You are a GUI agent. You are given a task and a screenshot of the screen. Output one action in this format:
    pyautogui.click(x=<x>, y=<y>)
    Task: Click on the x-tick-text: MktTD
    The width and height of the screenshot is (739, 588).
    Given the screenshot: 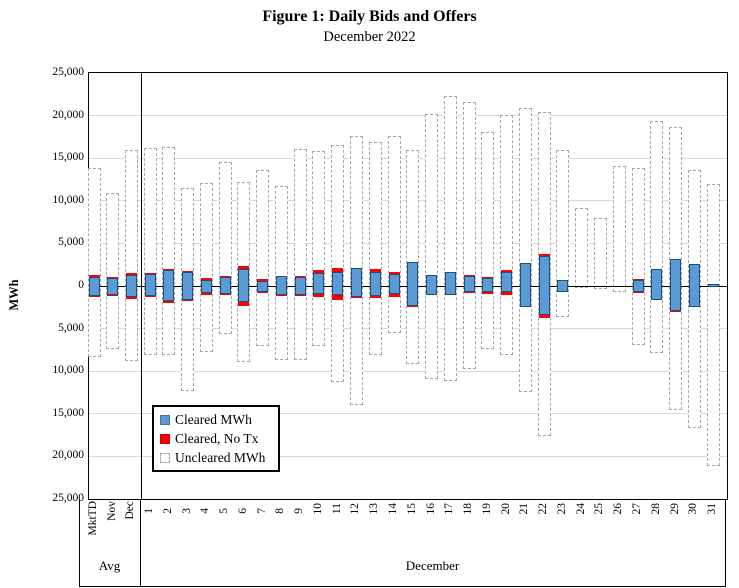 What is the action you would take?
    pyautogui.click(x=93, y=518)
    